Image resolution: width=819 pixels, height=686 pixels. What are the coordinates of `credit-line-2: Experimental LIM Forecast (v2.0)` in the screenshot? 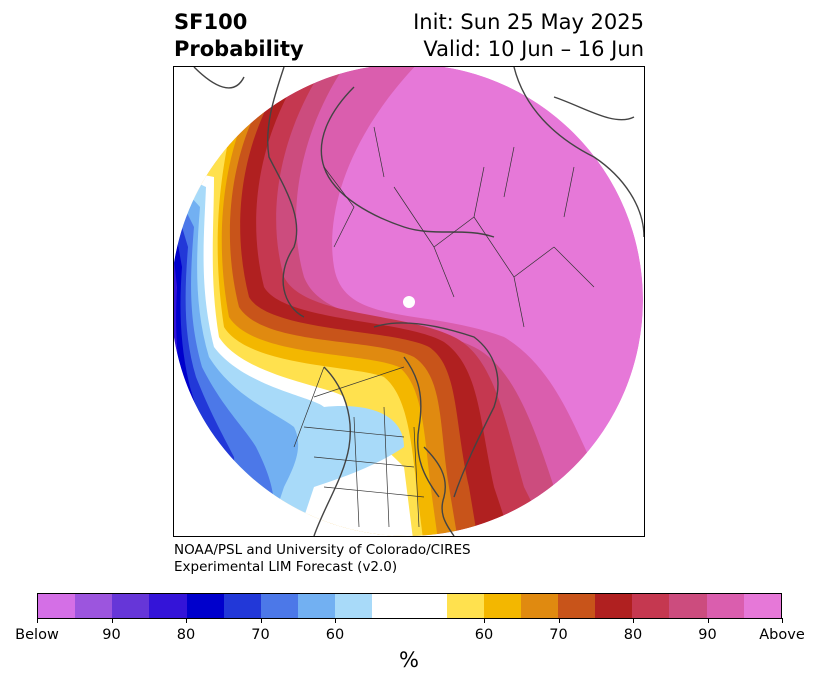 It's located at (286, 567).